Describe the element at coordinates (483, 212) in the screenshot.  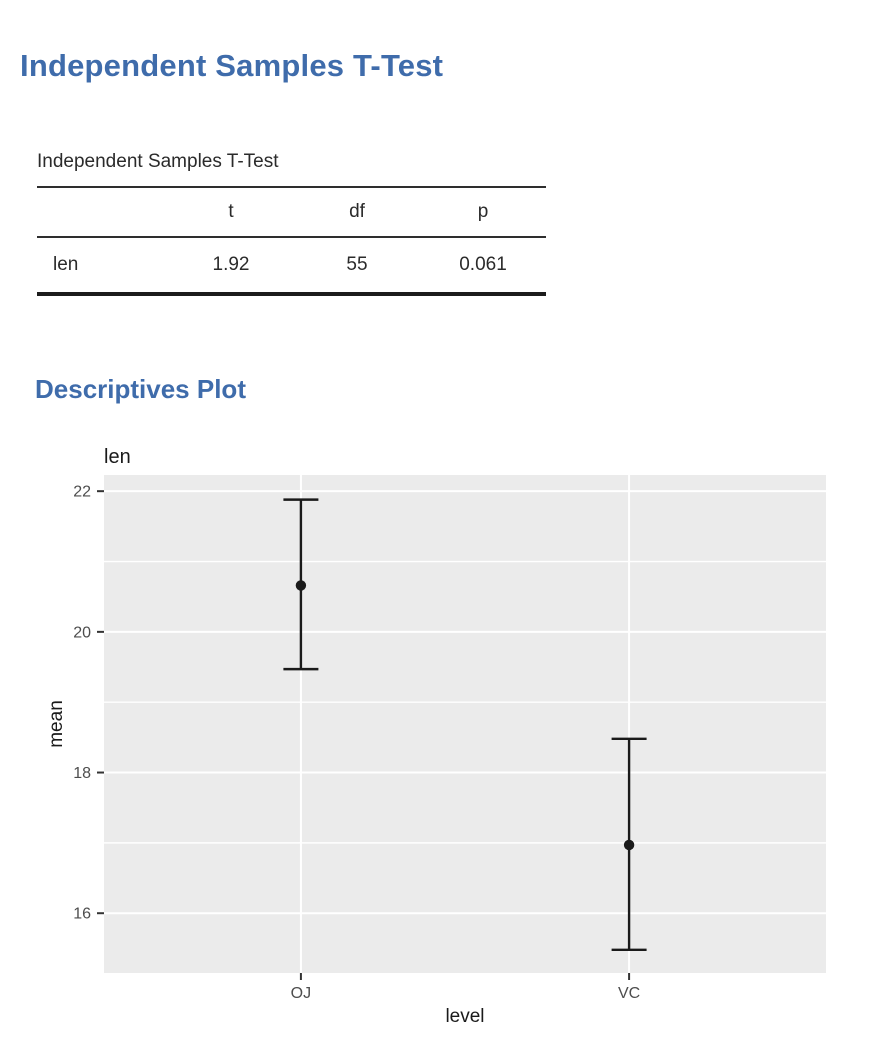
I see `column-header-p: p` at that location.